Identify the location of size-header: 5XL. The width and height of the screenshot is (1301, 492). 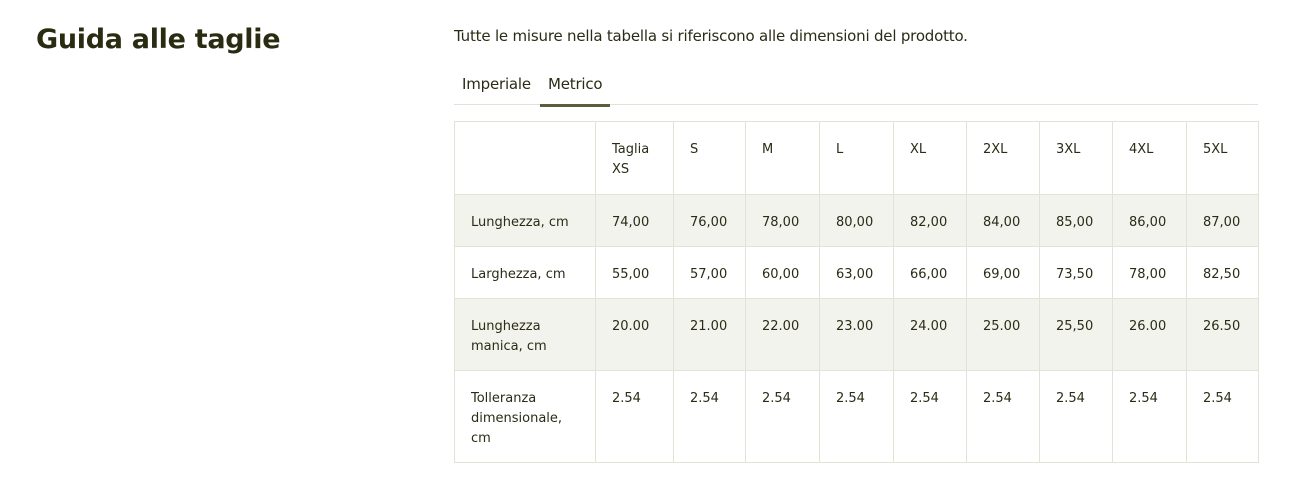
(1222, 158).